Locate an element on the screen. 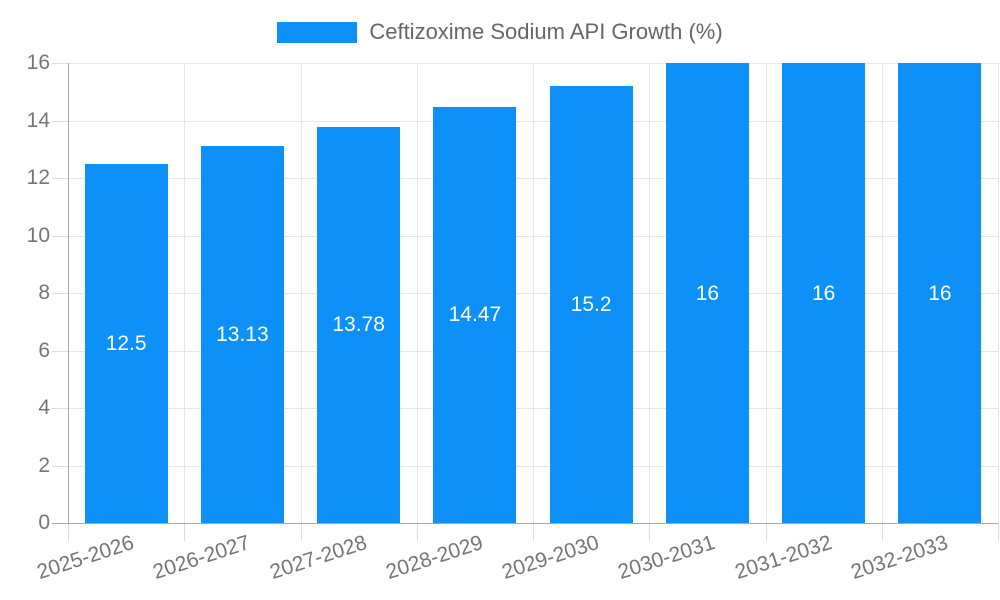  y-axis-tick-label: 8 is located at coordinates (44, 292).